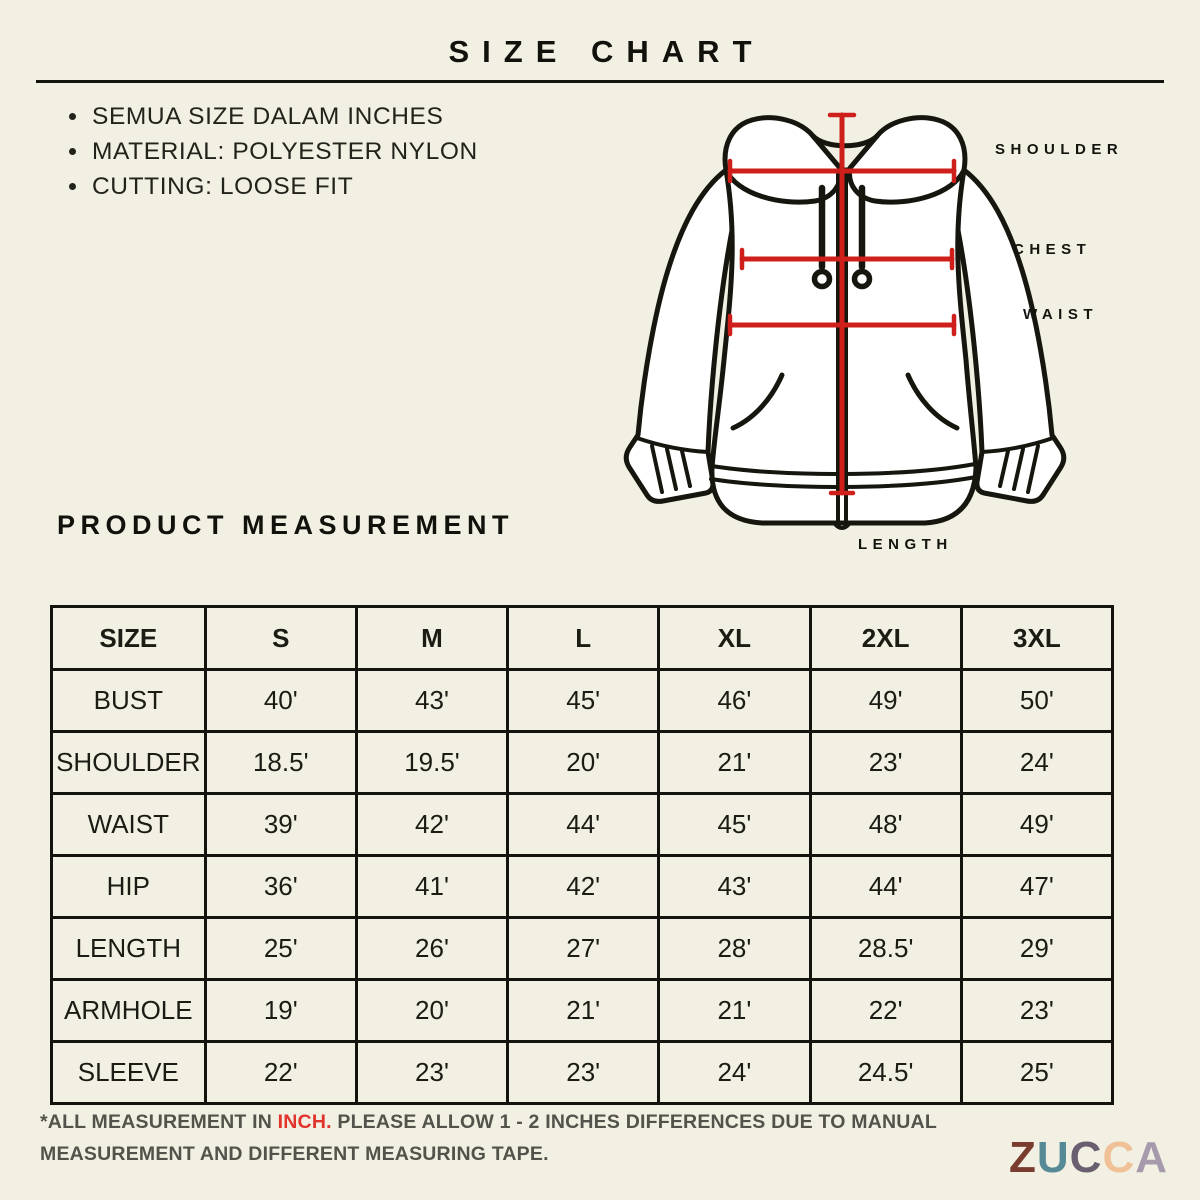 The image size is (1200, 1200). I want to click on diagram-label-length: LENGTH, so click(905, 544).